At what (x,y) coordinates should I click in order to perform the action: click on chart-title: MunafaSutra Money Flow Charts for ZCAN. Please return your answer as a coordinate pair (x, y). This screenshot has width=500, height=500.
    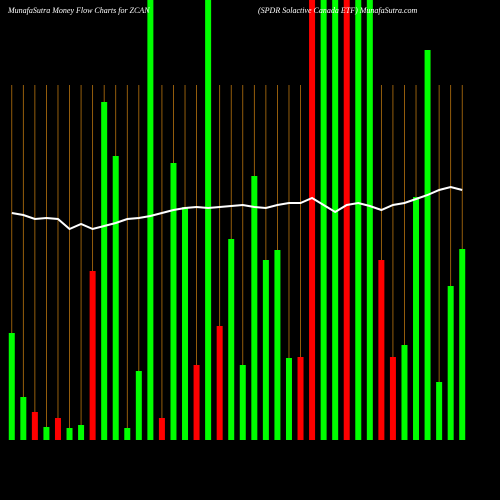
    Looking at the image, I should click on (78, 10).